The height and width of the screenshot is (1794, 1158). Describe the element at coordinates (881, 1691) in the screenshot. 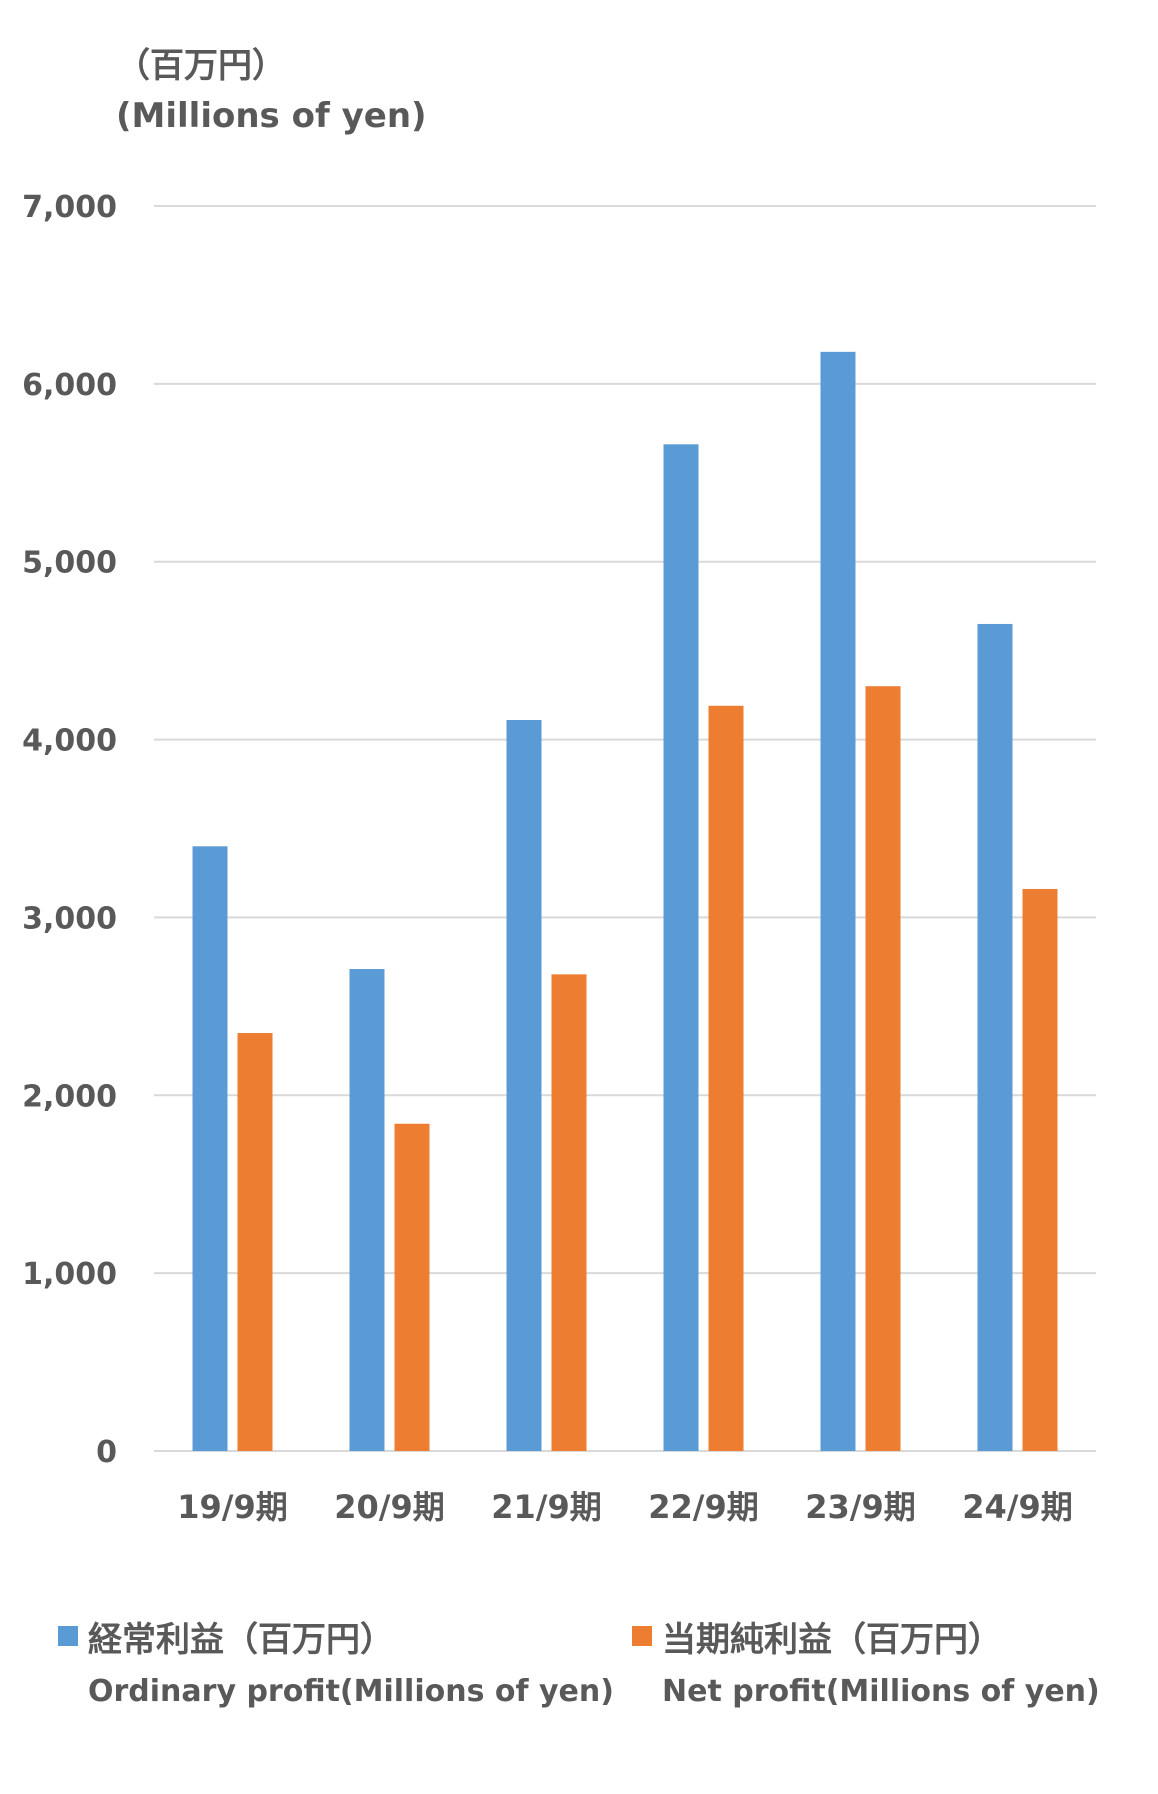

I see `legend-label-en: Net profit(Millions of yen)` at that location.